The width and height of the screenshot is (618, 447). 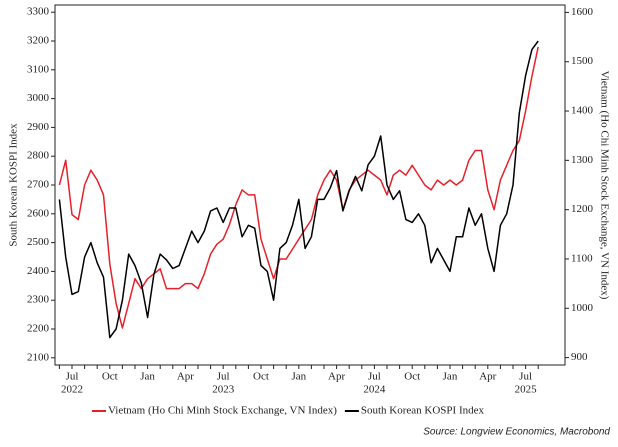 What do you see at coordinates (38, 329) in the screenshot?
I see `y-tick-label: 2200` at bounding box center [38, 329].